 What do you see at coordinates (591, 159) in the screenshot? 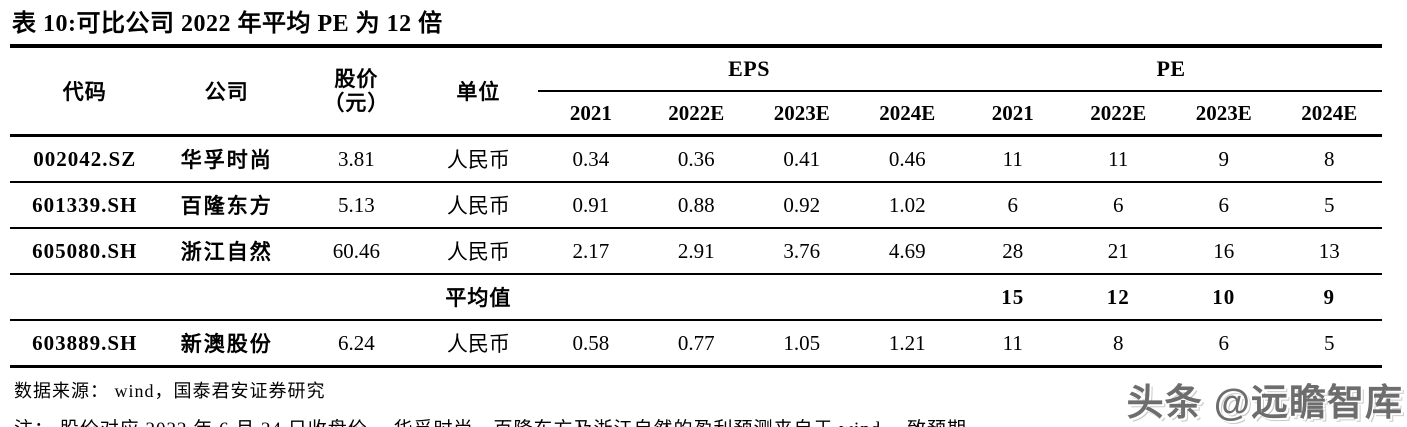
I see `cell-eps-2021: 0.34` at bounding box center [591, 159].